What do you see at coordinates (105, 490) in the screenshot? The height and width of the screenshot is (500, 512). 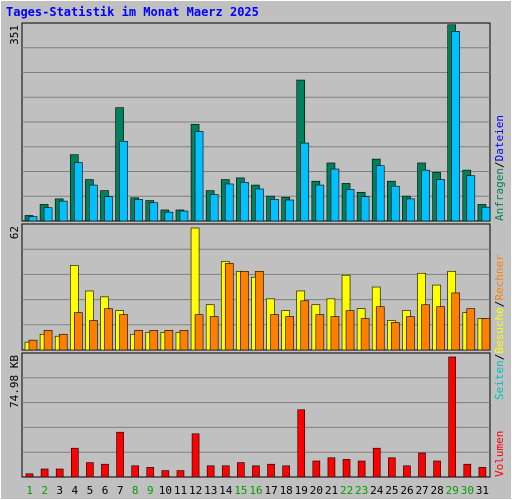 I see `x-tick-label: 6` at bounding box center [105, 490].